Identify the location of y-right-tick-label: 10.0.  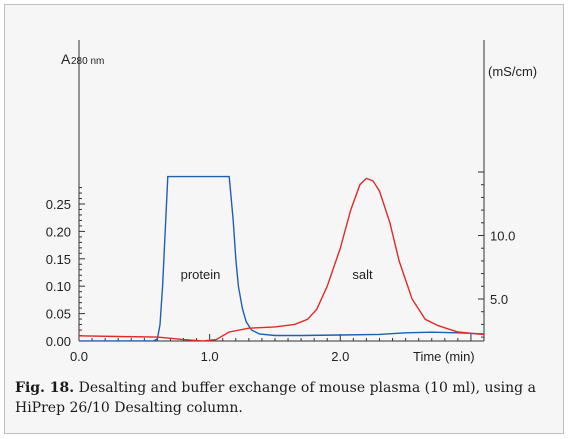
(502, 236).